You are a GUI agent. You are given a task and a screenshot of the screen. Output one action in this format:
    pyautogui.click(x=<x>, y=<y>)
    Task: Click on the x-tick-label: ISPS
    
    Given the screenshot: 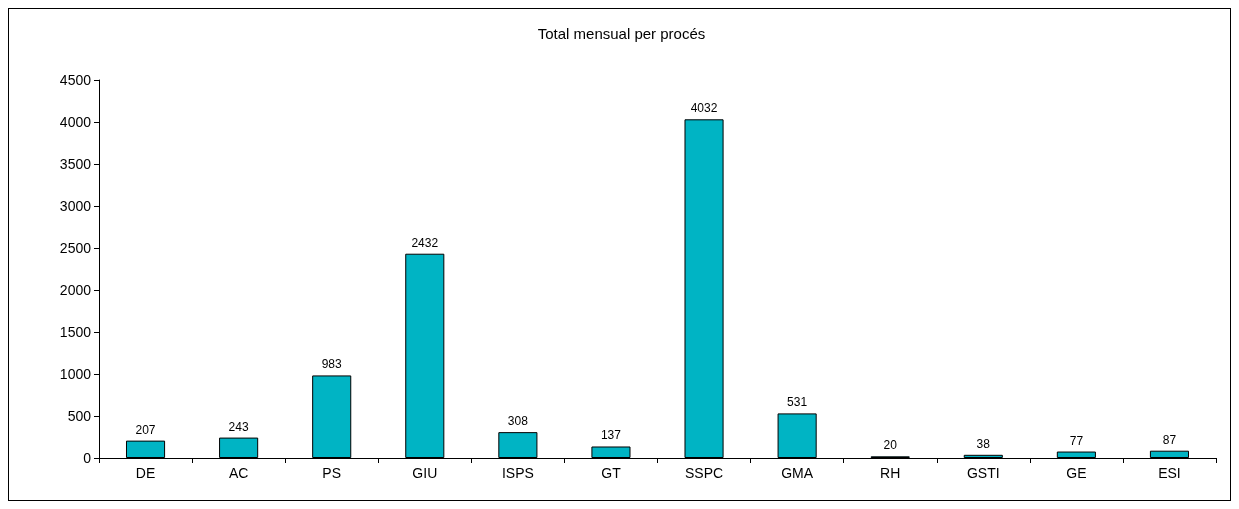 What is the action you would take?
    pyautogui.click(x=517, y=473)
    